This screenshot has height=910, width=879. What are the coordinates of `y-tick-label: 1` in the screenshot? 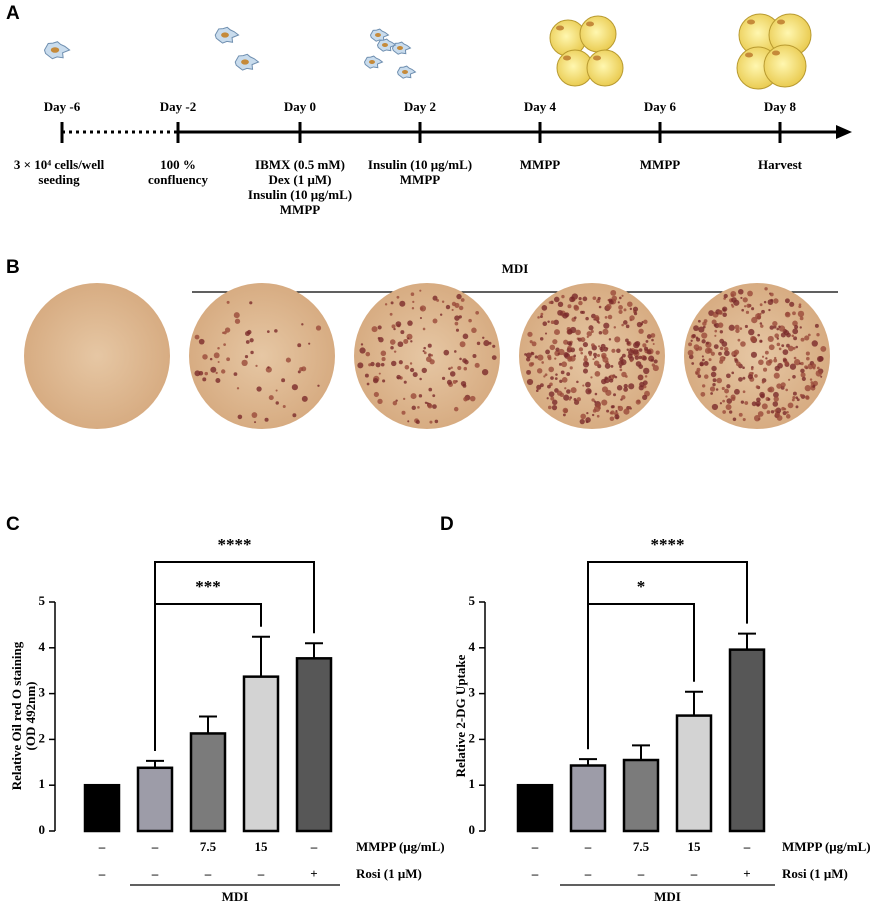 It's located at (472, 783).